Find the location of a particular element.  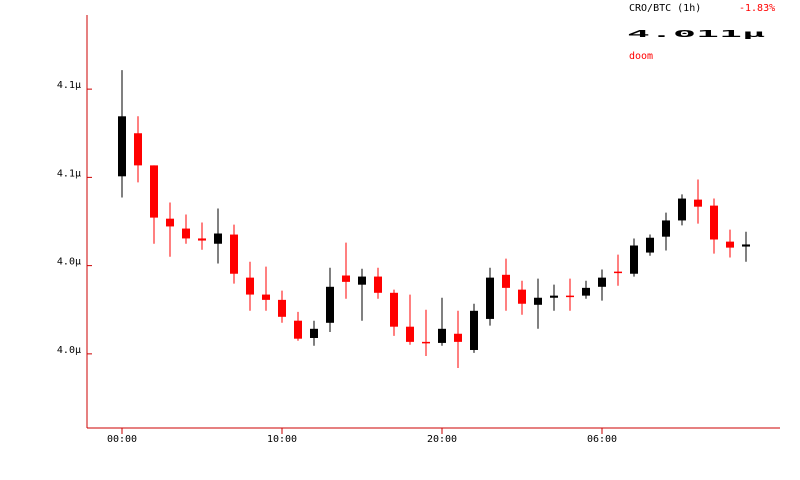

x-tick-label: 10:00 is located at coordinates (282, 439).